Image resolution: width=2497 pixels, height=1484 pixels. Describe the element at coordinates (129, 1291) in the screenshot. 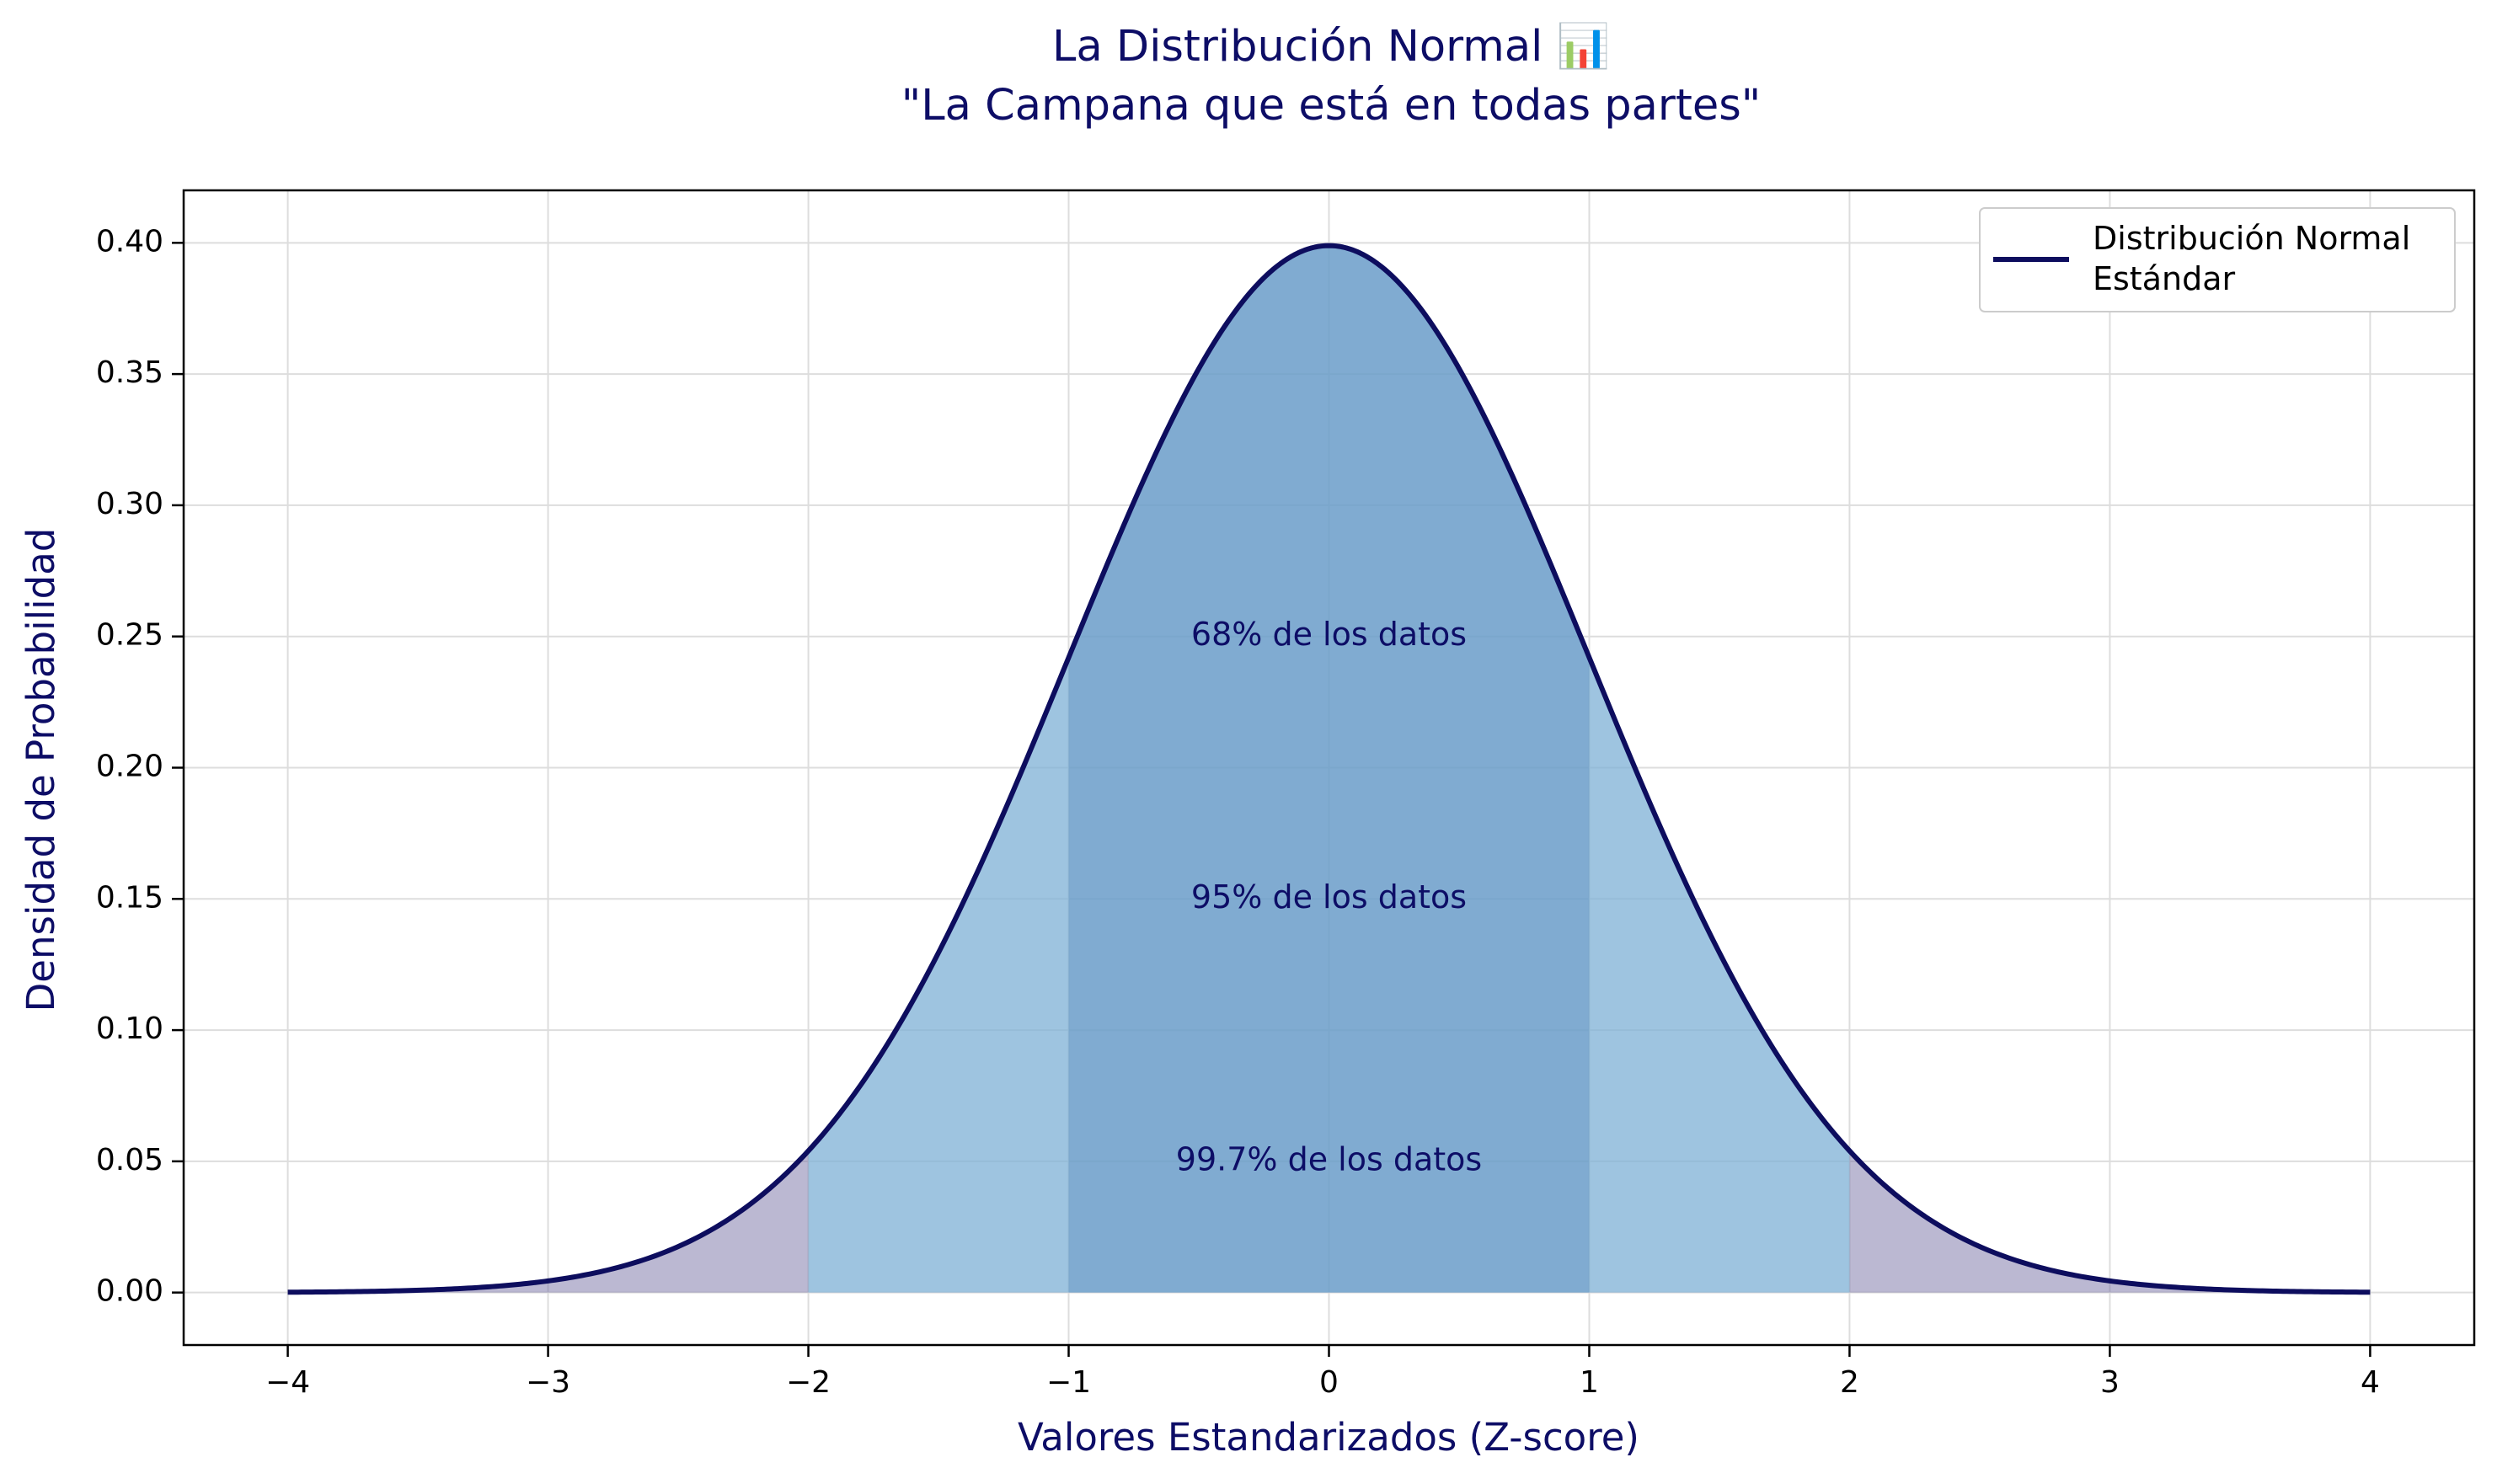

I see `y-tick-label: 0.00` at that location.